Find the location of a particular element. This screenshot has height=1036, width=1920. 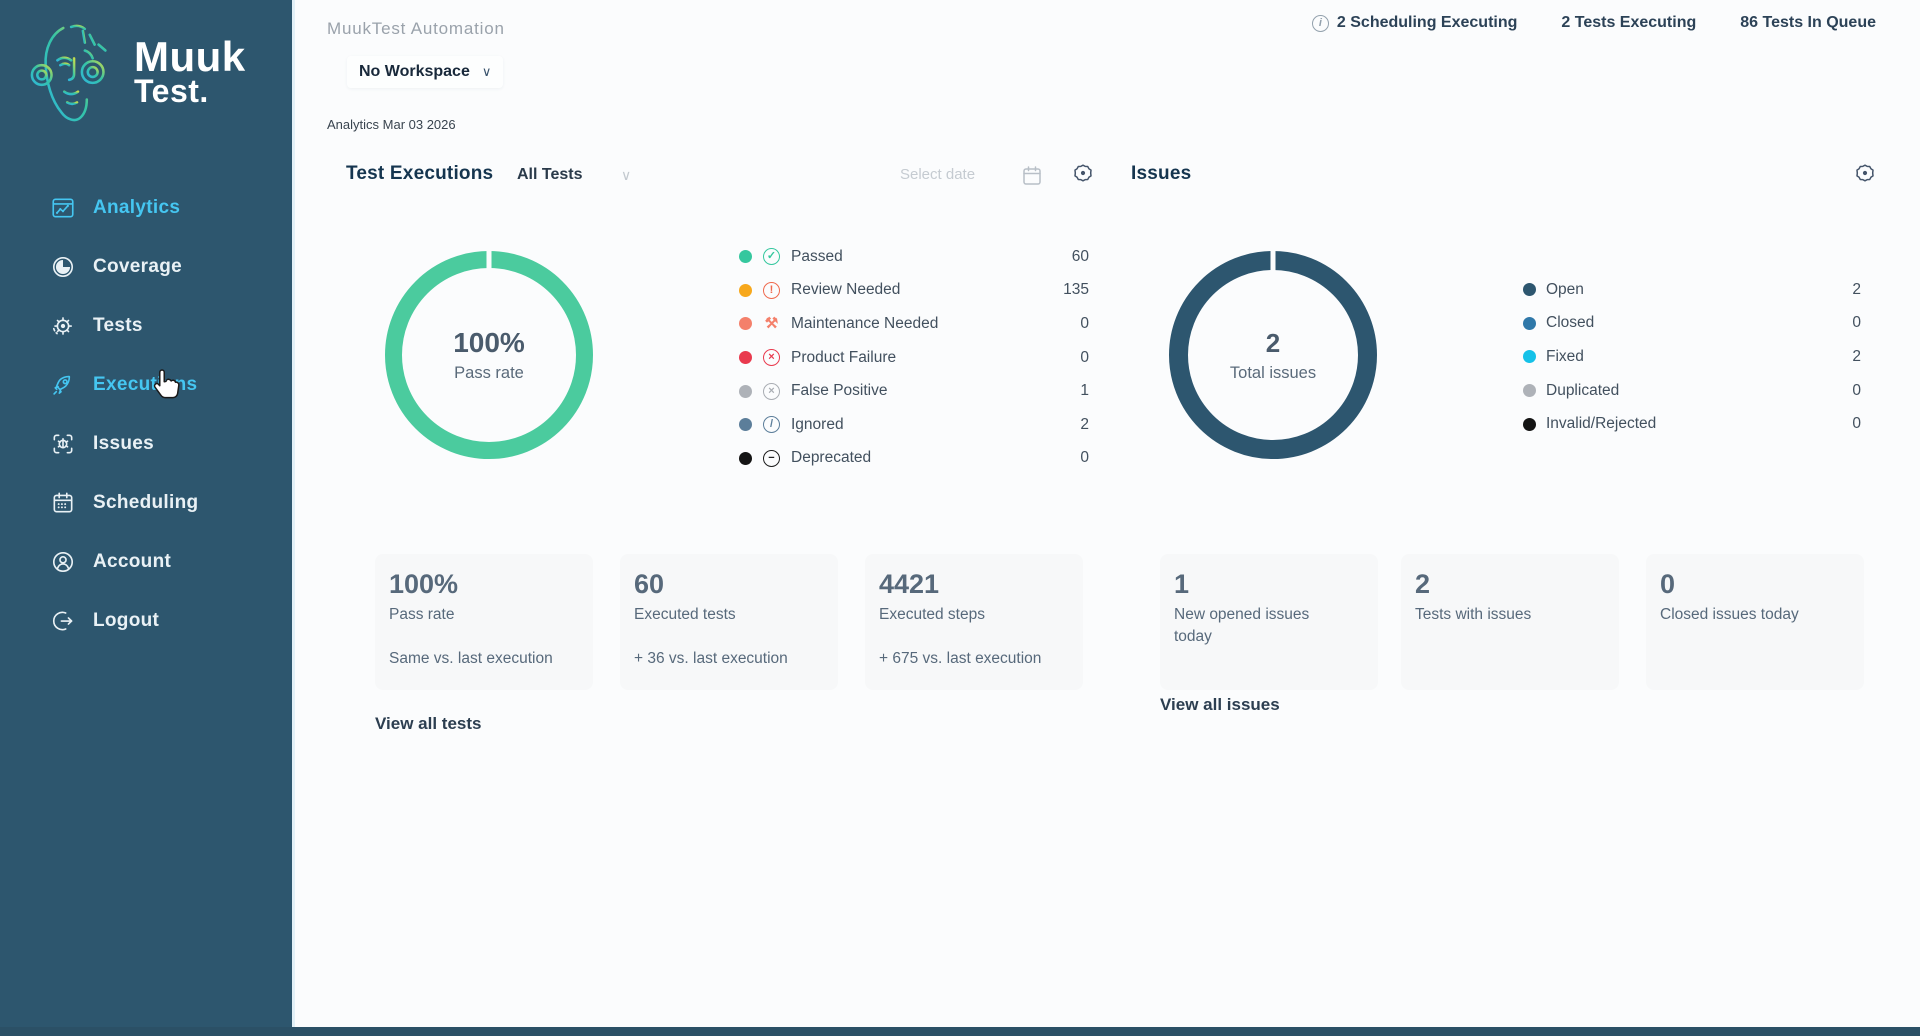

legend-label: Deprecated is located at coordinates (831, 458).